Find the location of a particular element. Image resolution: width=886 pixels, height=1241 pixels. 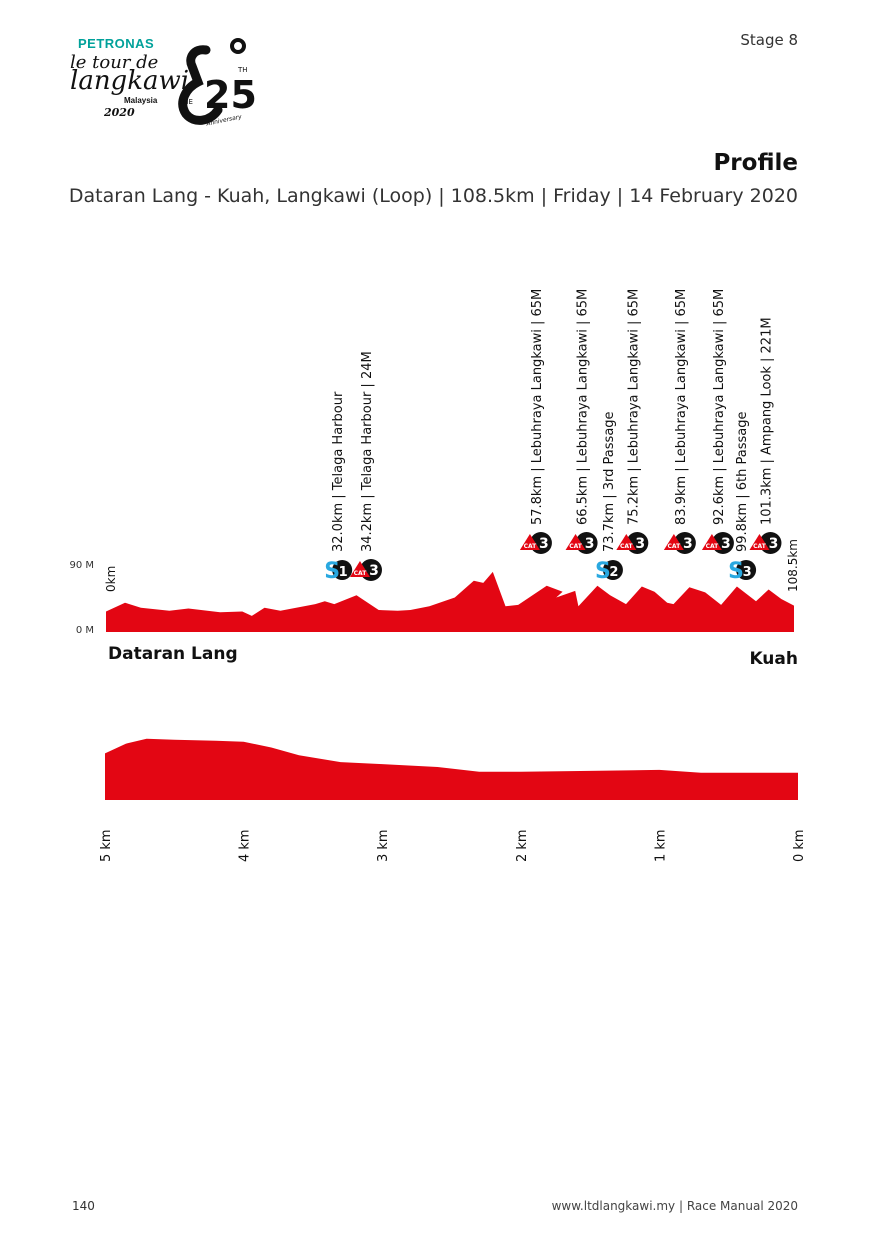

sprint-badge-number: 1 is located at coordinates (343, 572).